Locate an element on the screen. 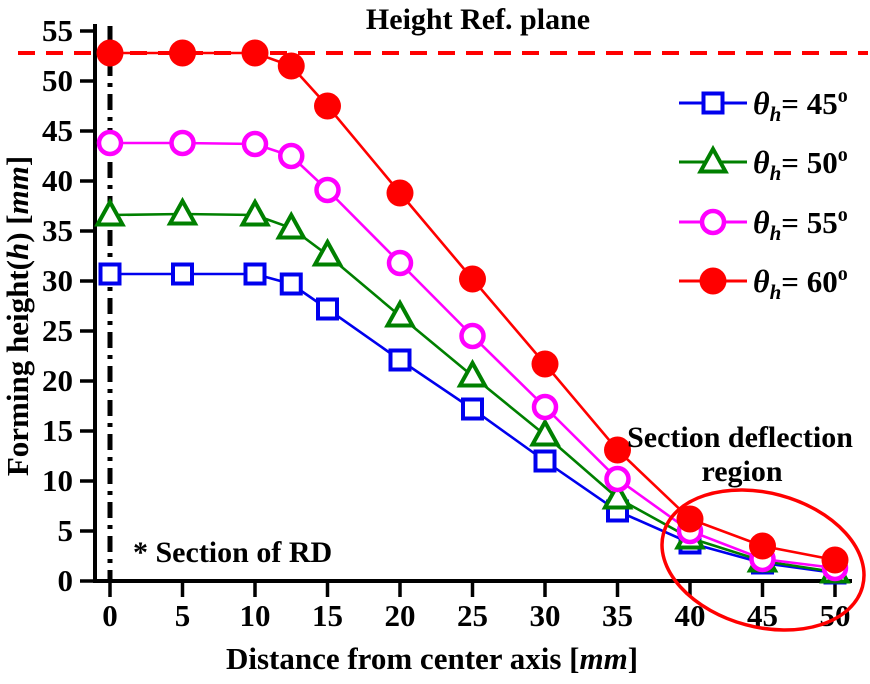 This screenshot has height=684, width=870. x-tick-label: 10 is located at coordinates (255, 615).